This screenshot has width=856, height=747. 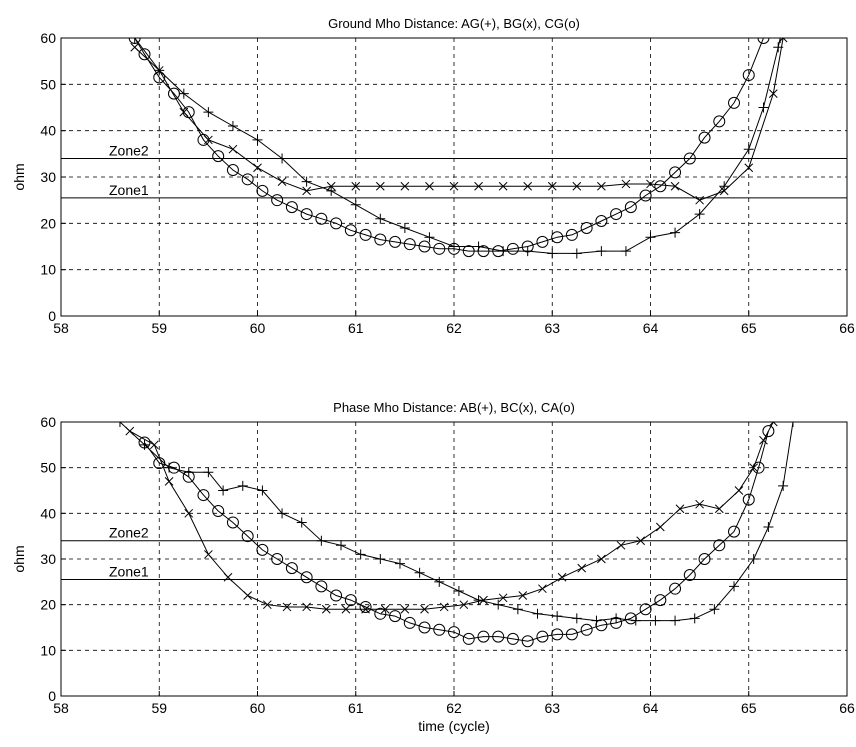 I want to click on y-tick-label: 0, so click(x=52, y=316).